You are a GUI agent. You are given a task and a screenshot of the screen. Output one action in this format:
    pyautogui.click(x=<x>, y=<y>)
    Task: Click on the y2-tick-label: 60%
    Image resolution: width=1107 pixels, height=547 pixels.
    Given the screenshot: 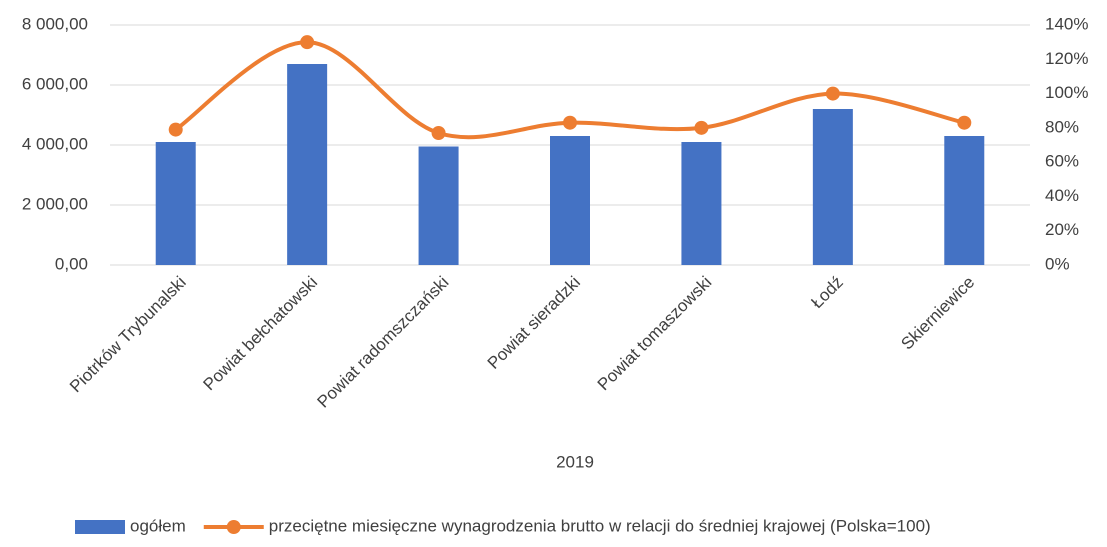 What is the action you would take?
    pyautogui.click(x=1062, y=161)
    